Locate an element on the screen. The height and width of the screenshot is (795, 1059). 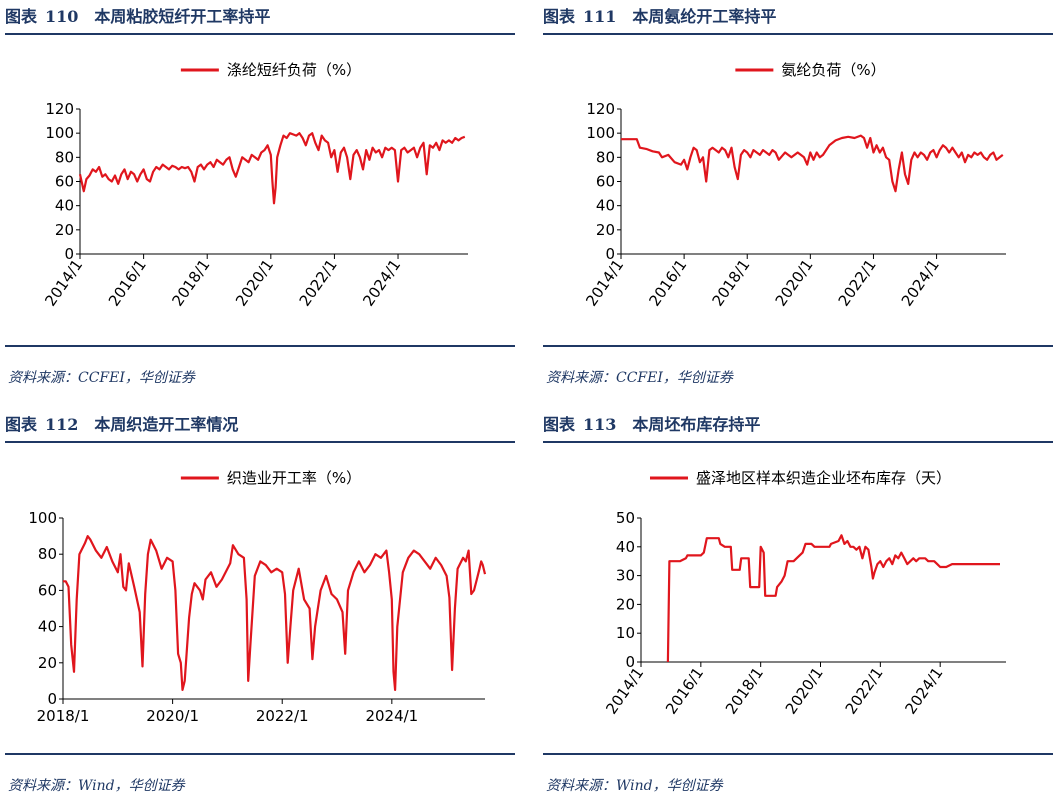
panel-title: 图表 110 本周粘胶短纤开工率持平 is located at coordinates (260, 19).